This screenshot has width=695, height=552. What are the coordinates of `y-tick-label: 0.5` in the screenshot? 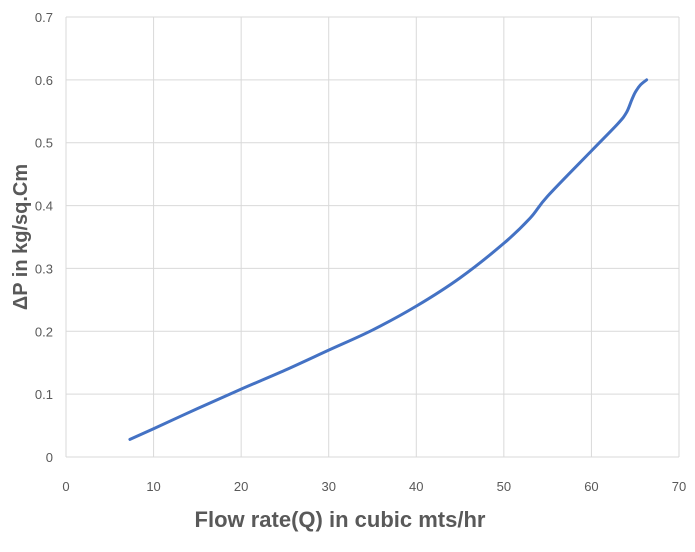 It's located at (44, 143).